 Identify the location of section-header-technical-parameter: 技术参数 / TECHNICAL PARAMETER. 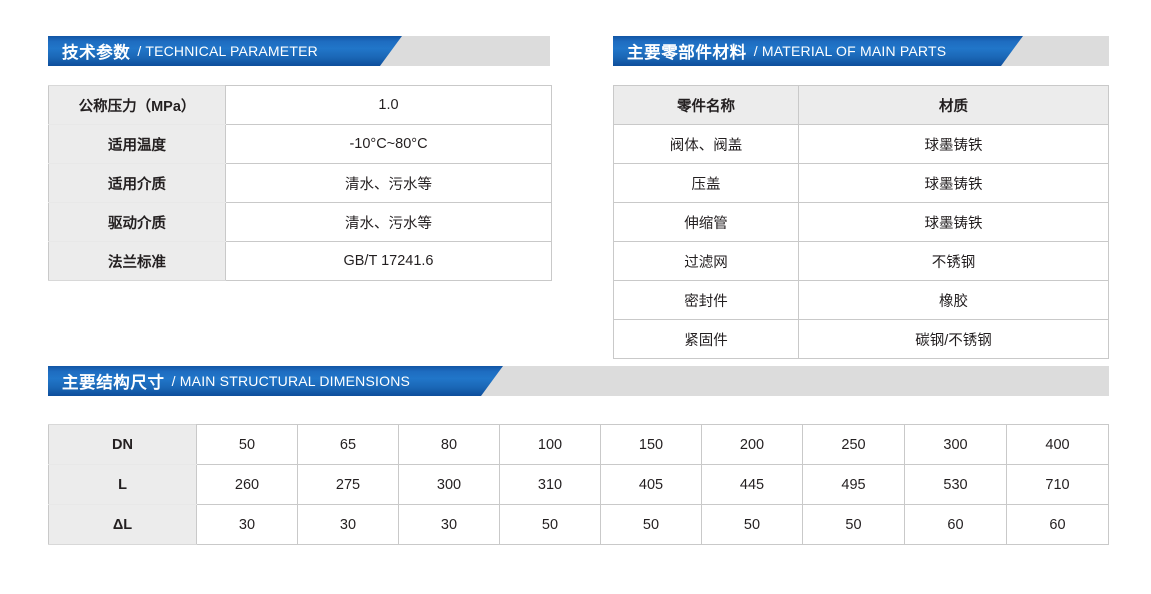
(299, 51).